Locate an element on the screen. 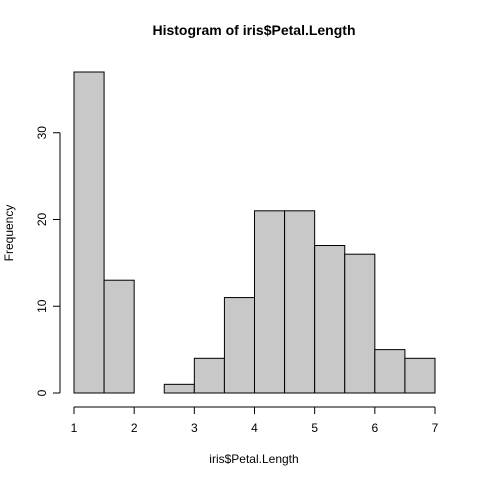 The width and height of the screenshot is (480, 480). x-tick-label: 5 is located at coordinates (314, 428).